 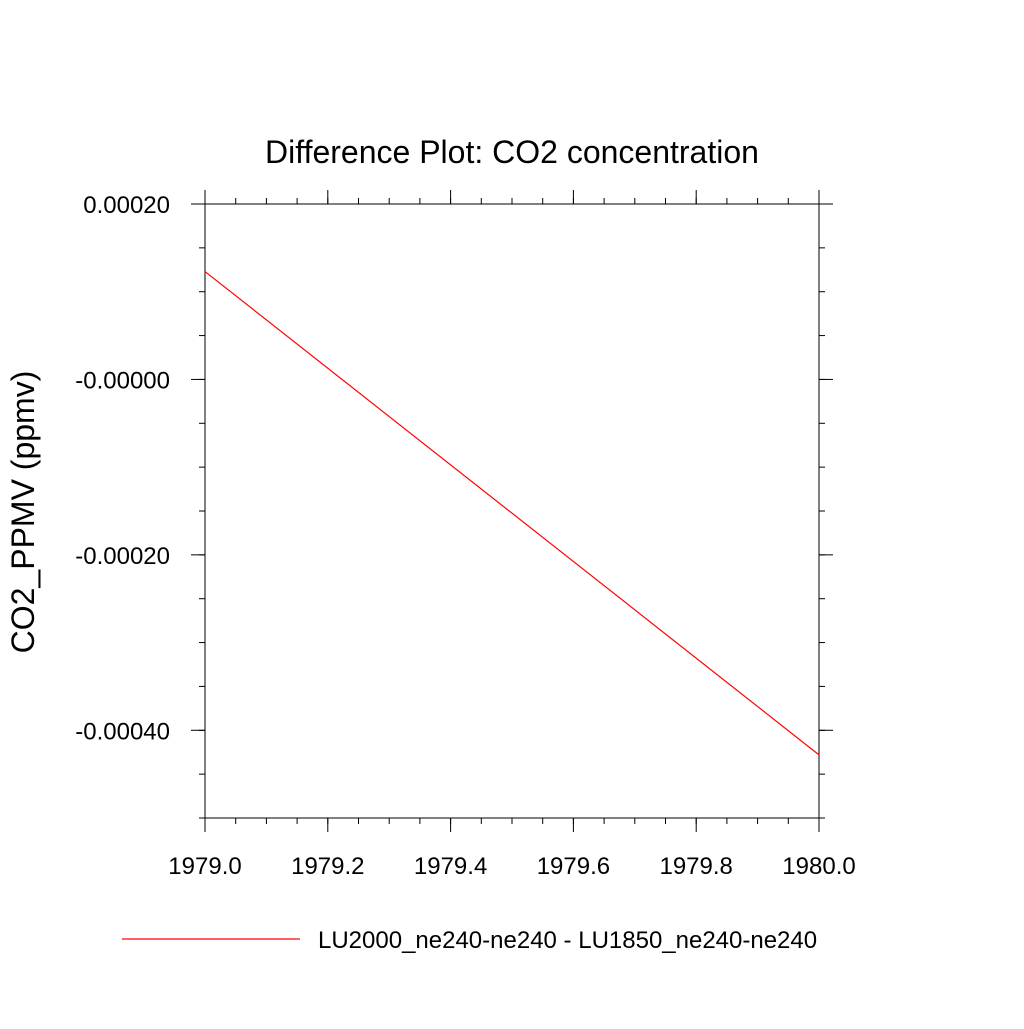 I want to click on legend: LU2000_ne240-ne240 - LU1850_ne240-ne240, so click(x=469, y=940).